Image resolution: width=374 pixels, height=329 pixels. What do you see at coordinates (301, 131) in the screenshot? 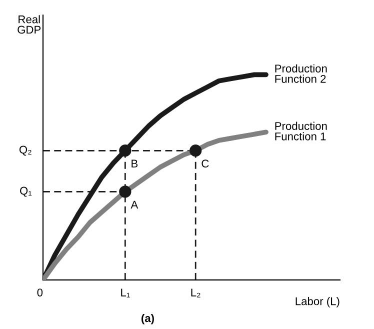
I see `series-label: Production Function 1` at bounding box center [301, 131].